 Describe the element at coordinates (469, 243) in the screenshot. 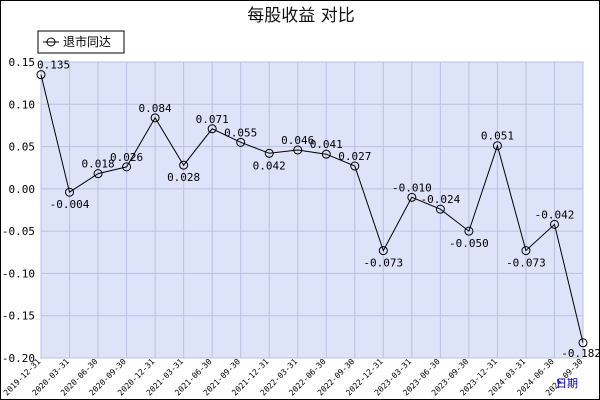

I see `data-label: -0.050` at that location.